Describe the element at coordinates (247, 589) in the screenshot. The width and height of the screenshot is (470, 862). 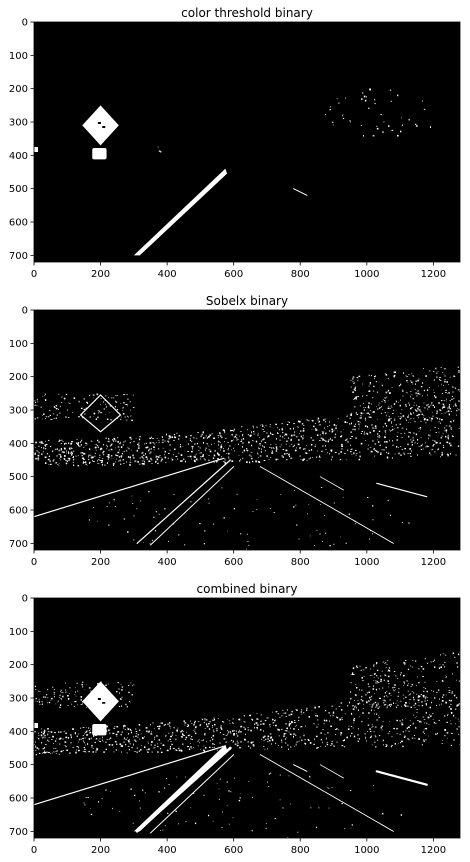
I see `panel-title: combined binary` at that location.